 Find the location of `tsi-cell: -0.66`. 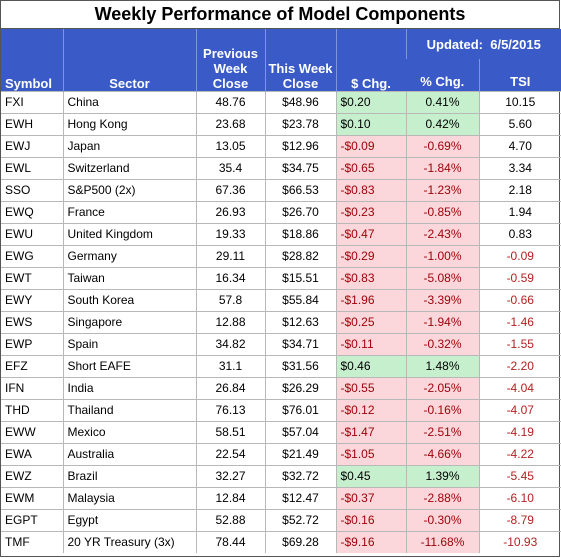

tsi-cell: -0.66 is located at coordinates (519, 300).